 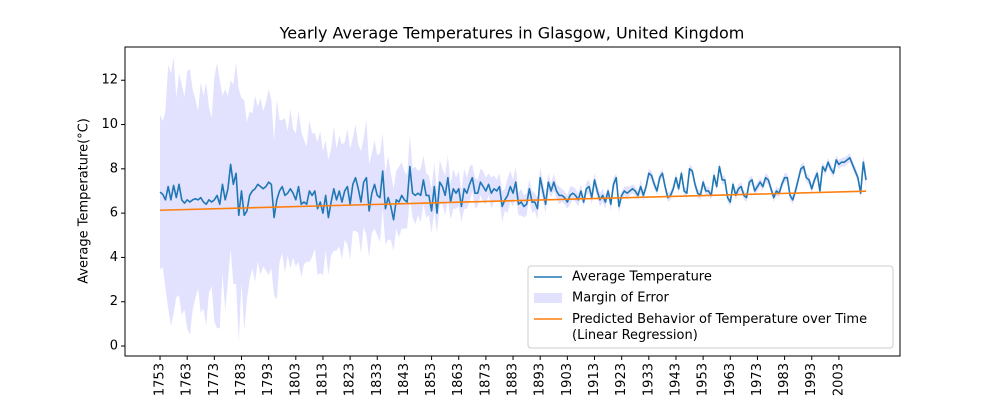 I want to click on y-tick-label: 12, so click(x=109, y=80).